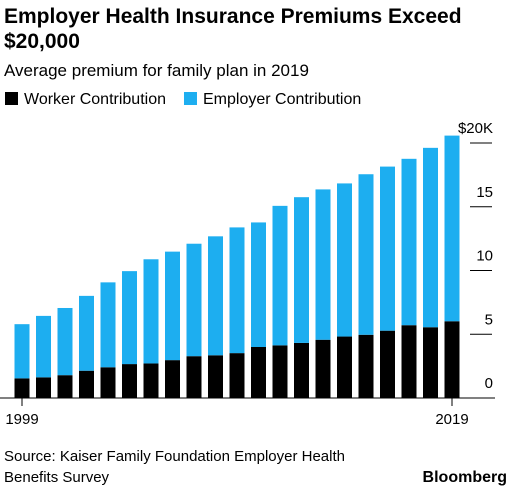 This screenshot has height=495, width=512. Describe the element at coordinates (451, 419) in the screenshot. I see `x-tick-label: 2019` at that location.